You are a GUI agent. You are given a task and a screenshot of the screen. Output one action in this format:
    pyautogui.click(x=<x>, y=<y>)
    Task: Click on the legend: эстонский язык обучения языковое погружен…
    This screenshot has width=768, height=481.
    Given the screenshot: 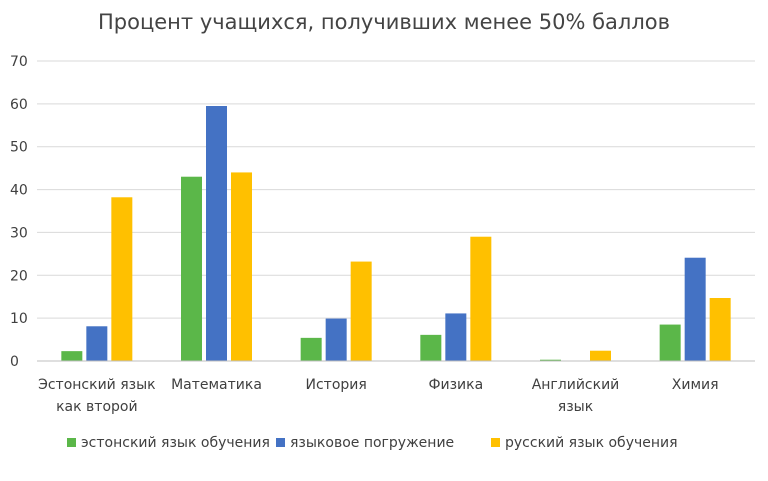 What is the action you would take?
    pyautogui.click(x=372, y=443)
    